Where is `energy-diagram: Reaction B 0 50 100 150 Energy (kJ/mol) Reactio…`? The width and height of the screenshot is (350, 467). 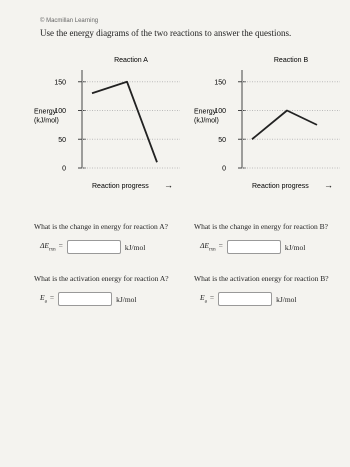
energy-diagram: Reaction B 0 50 100 150 Energy (kJ/mol) Reactio… is located at coordinates (267, 123).